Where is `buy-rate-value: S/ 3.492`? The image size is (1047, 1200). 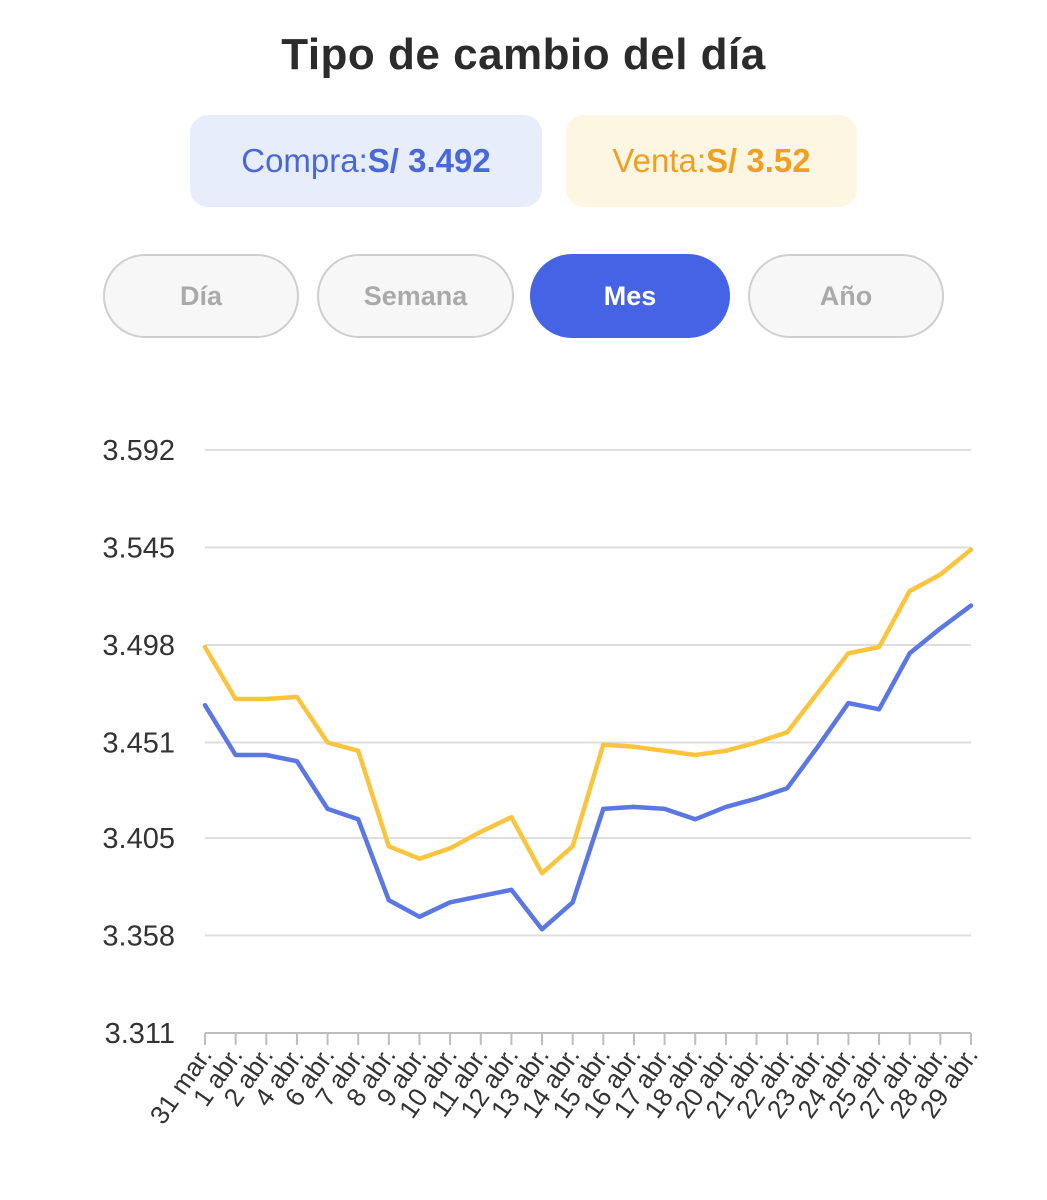
buy-rate-value: S/ 3.492 is located at coordinates (429, 160).